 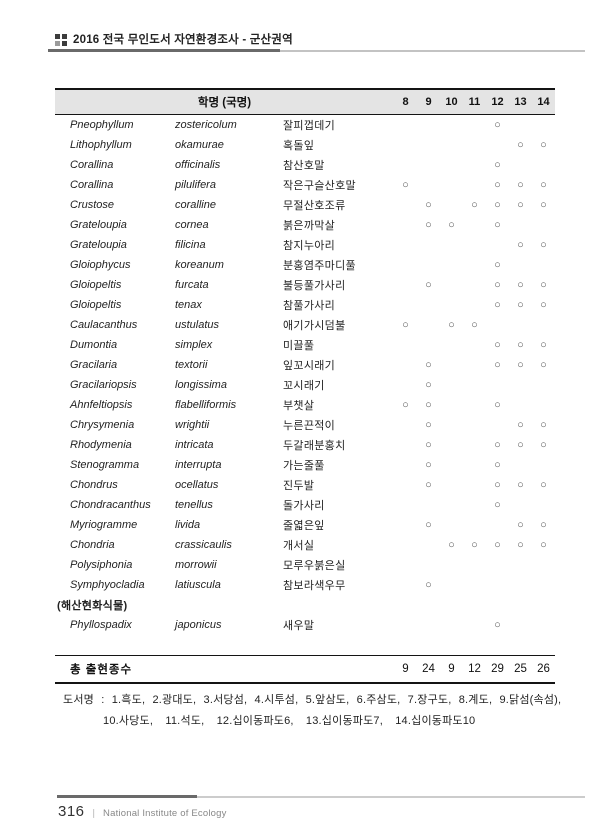 I want to click on page-number: 316, so click(x=71, y=811).